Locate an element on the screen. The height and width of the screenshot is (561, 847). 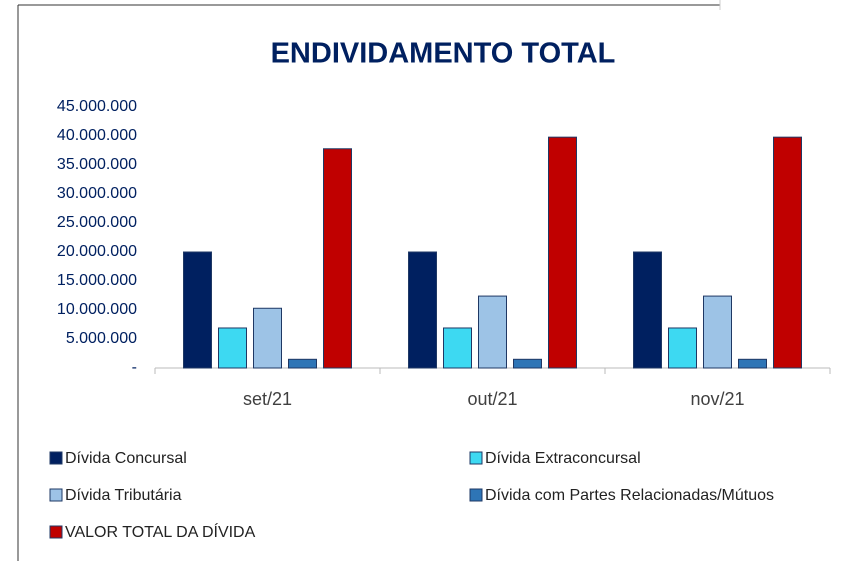
x-tick-label: out/21 is located at coordinates (492, 399).